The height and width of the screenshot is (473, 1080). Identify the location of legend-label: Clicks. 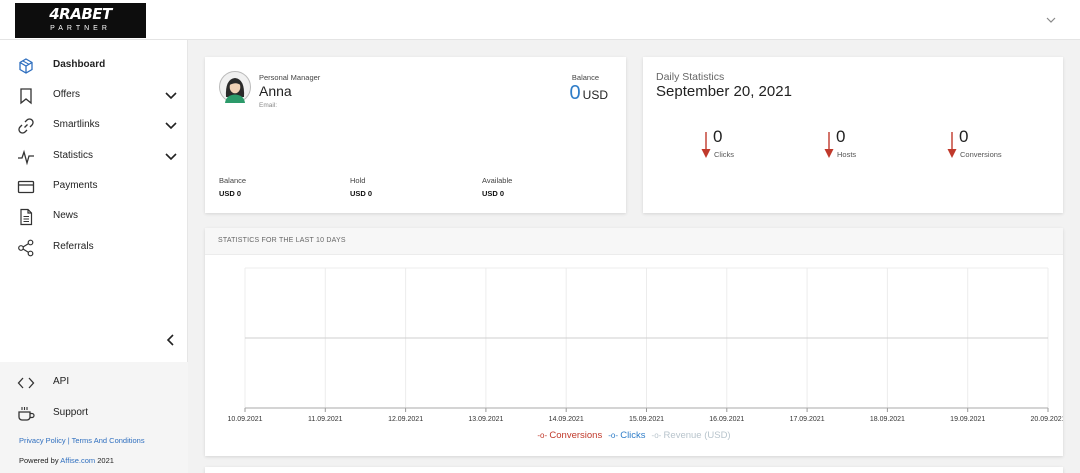
(633, 435).